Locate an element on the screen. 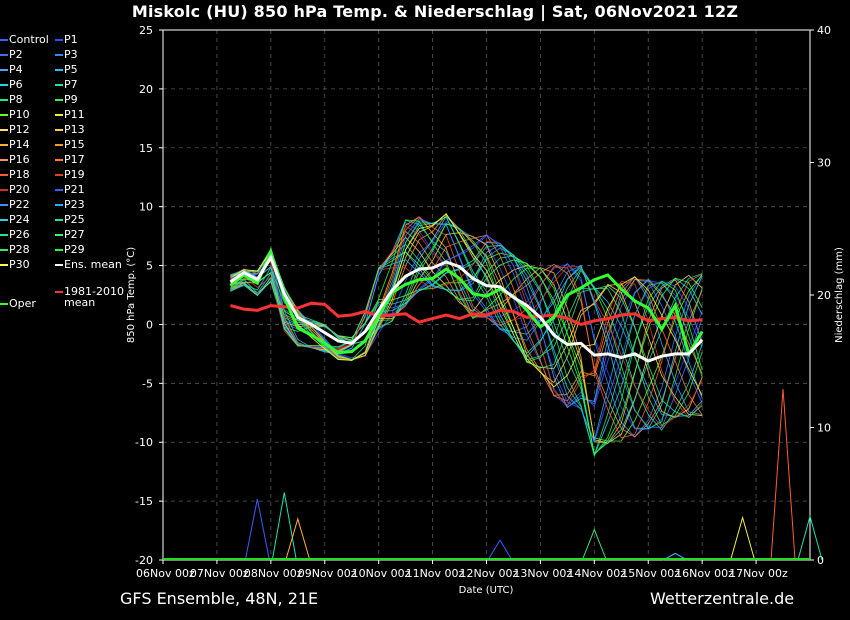 The image size is (850, 620). legend-item: P1 is located at coordinates (66, 40).